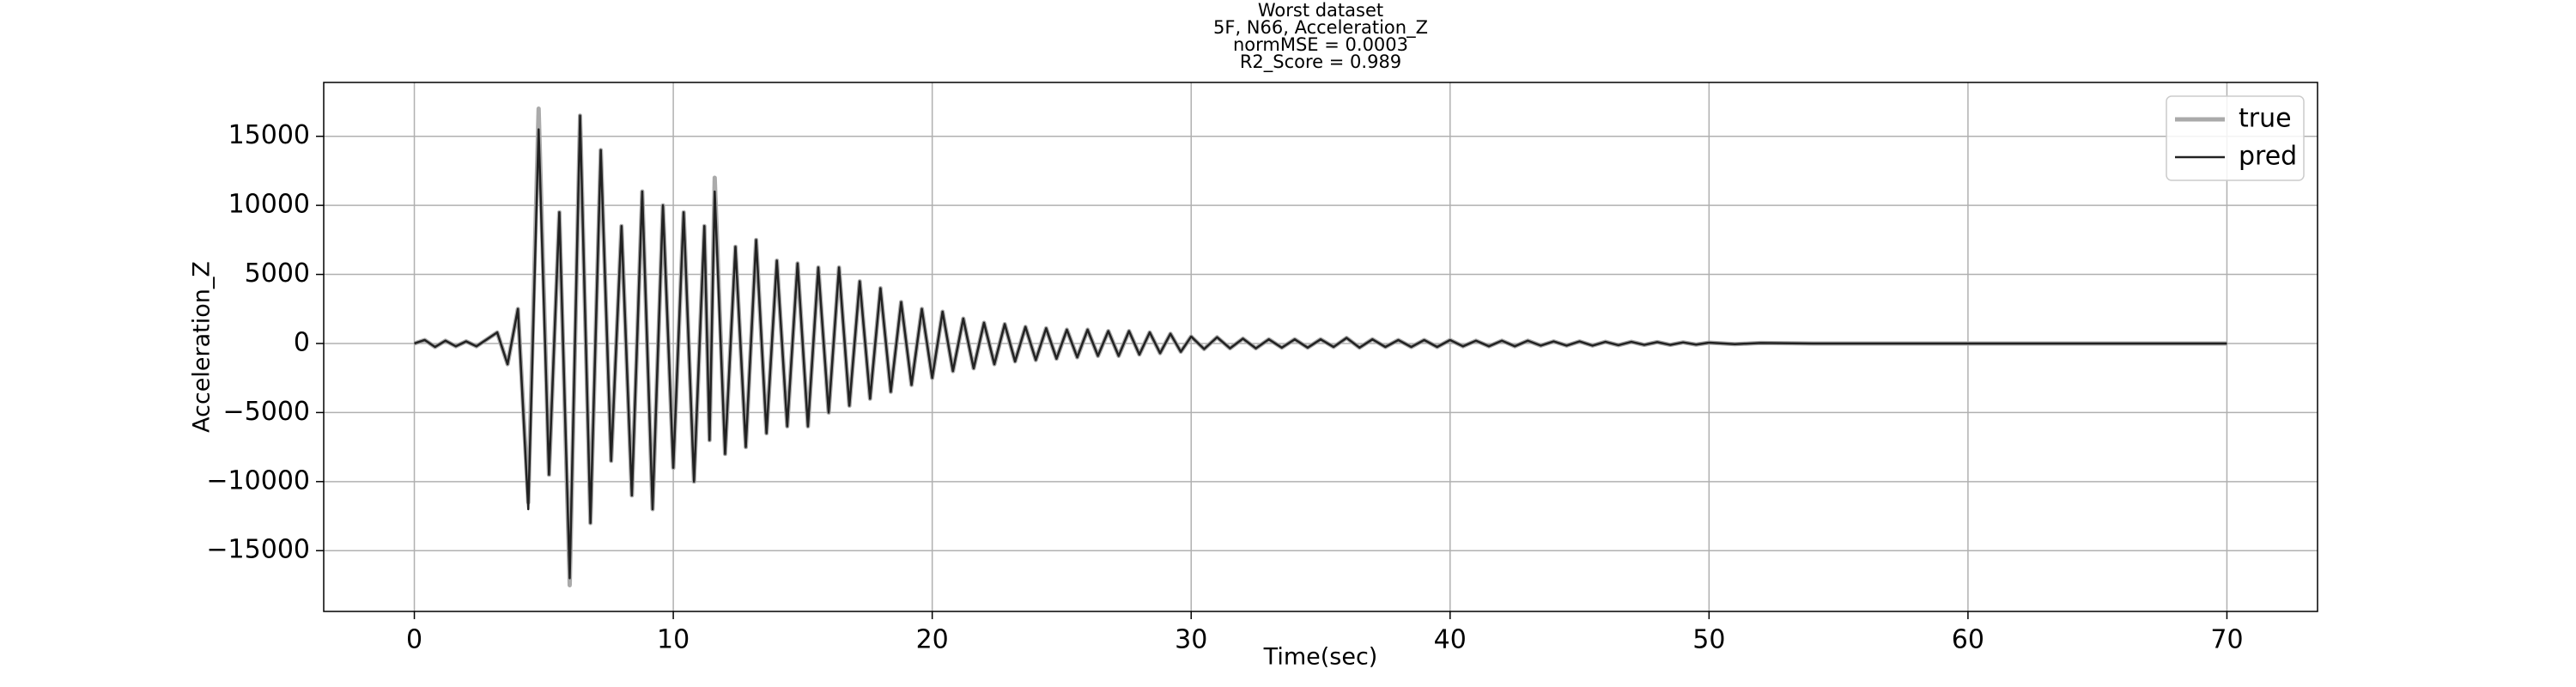 This screenshot has height=687, width=2576. I want to click on x-tick-label: 0, so click(414, 640).